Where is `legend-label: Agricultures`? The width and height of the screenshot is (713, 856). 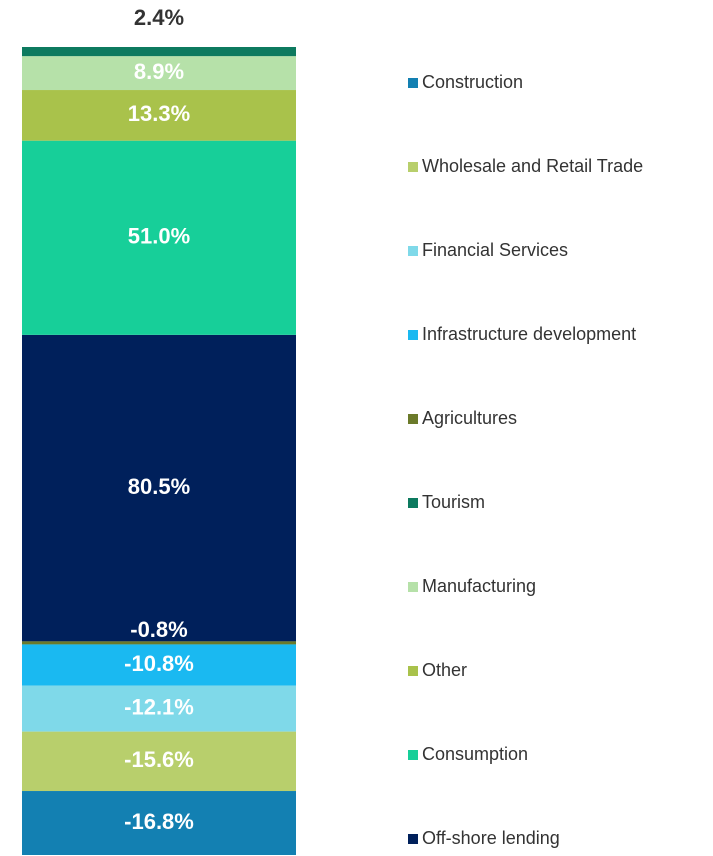 legend-label: Agricultures is located at coordinates (469, 418).